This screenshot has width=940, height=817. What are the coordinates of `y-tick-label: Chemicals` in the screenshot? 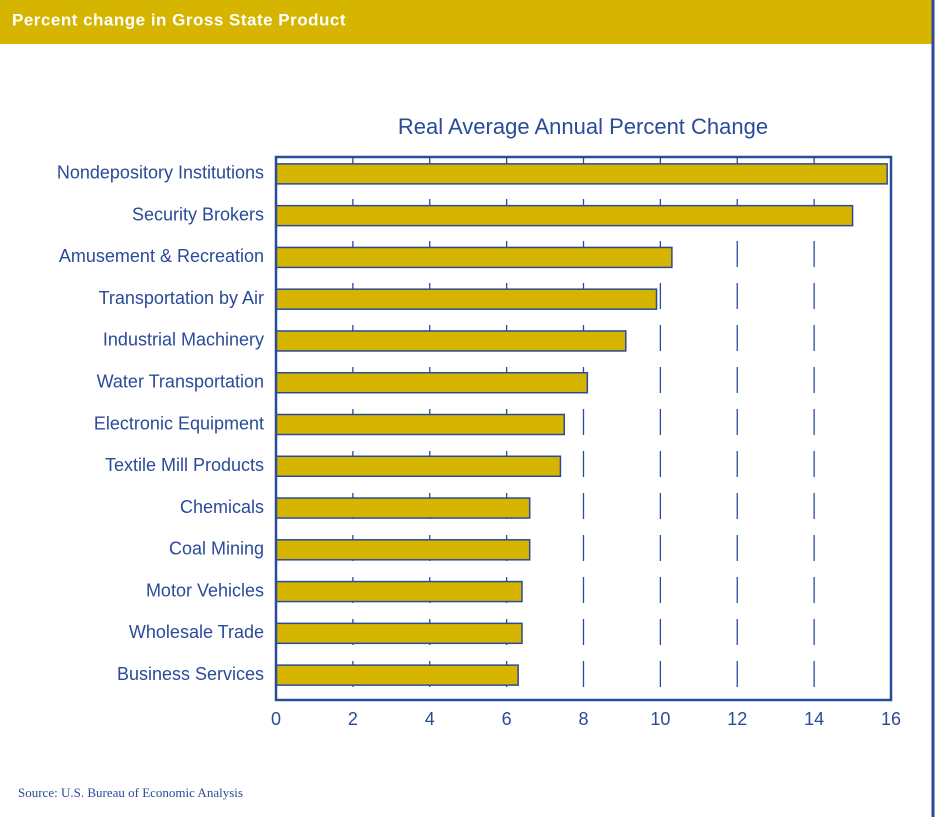 It's located at (222, 507).